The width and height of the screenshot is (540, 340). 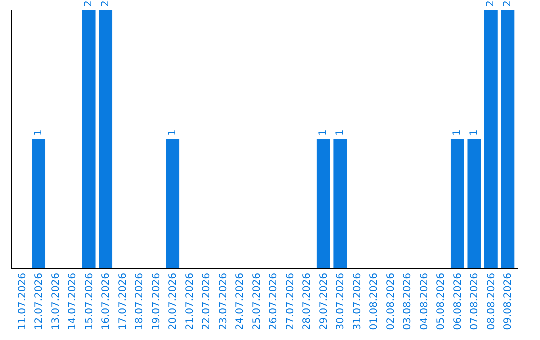 I want to click on x-tick-label: 31.07.2026, so click(x=358, y=301).